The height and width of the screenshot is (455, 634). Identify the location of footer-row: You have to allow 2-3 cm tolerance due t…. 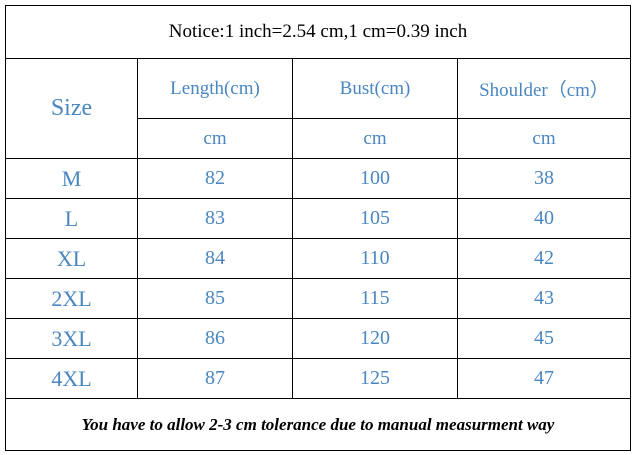
(318, 424).